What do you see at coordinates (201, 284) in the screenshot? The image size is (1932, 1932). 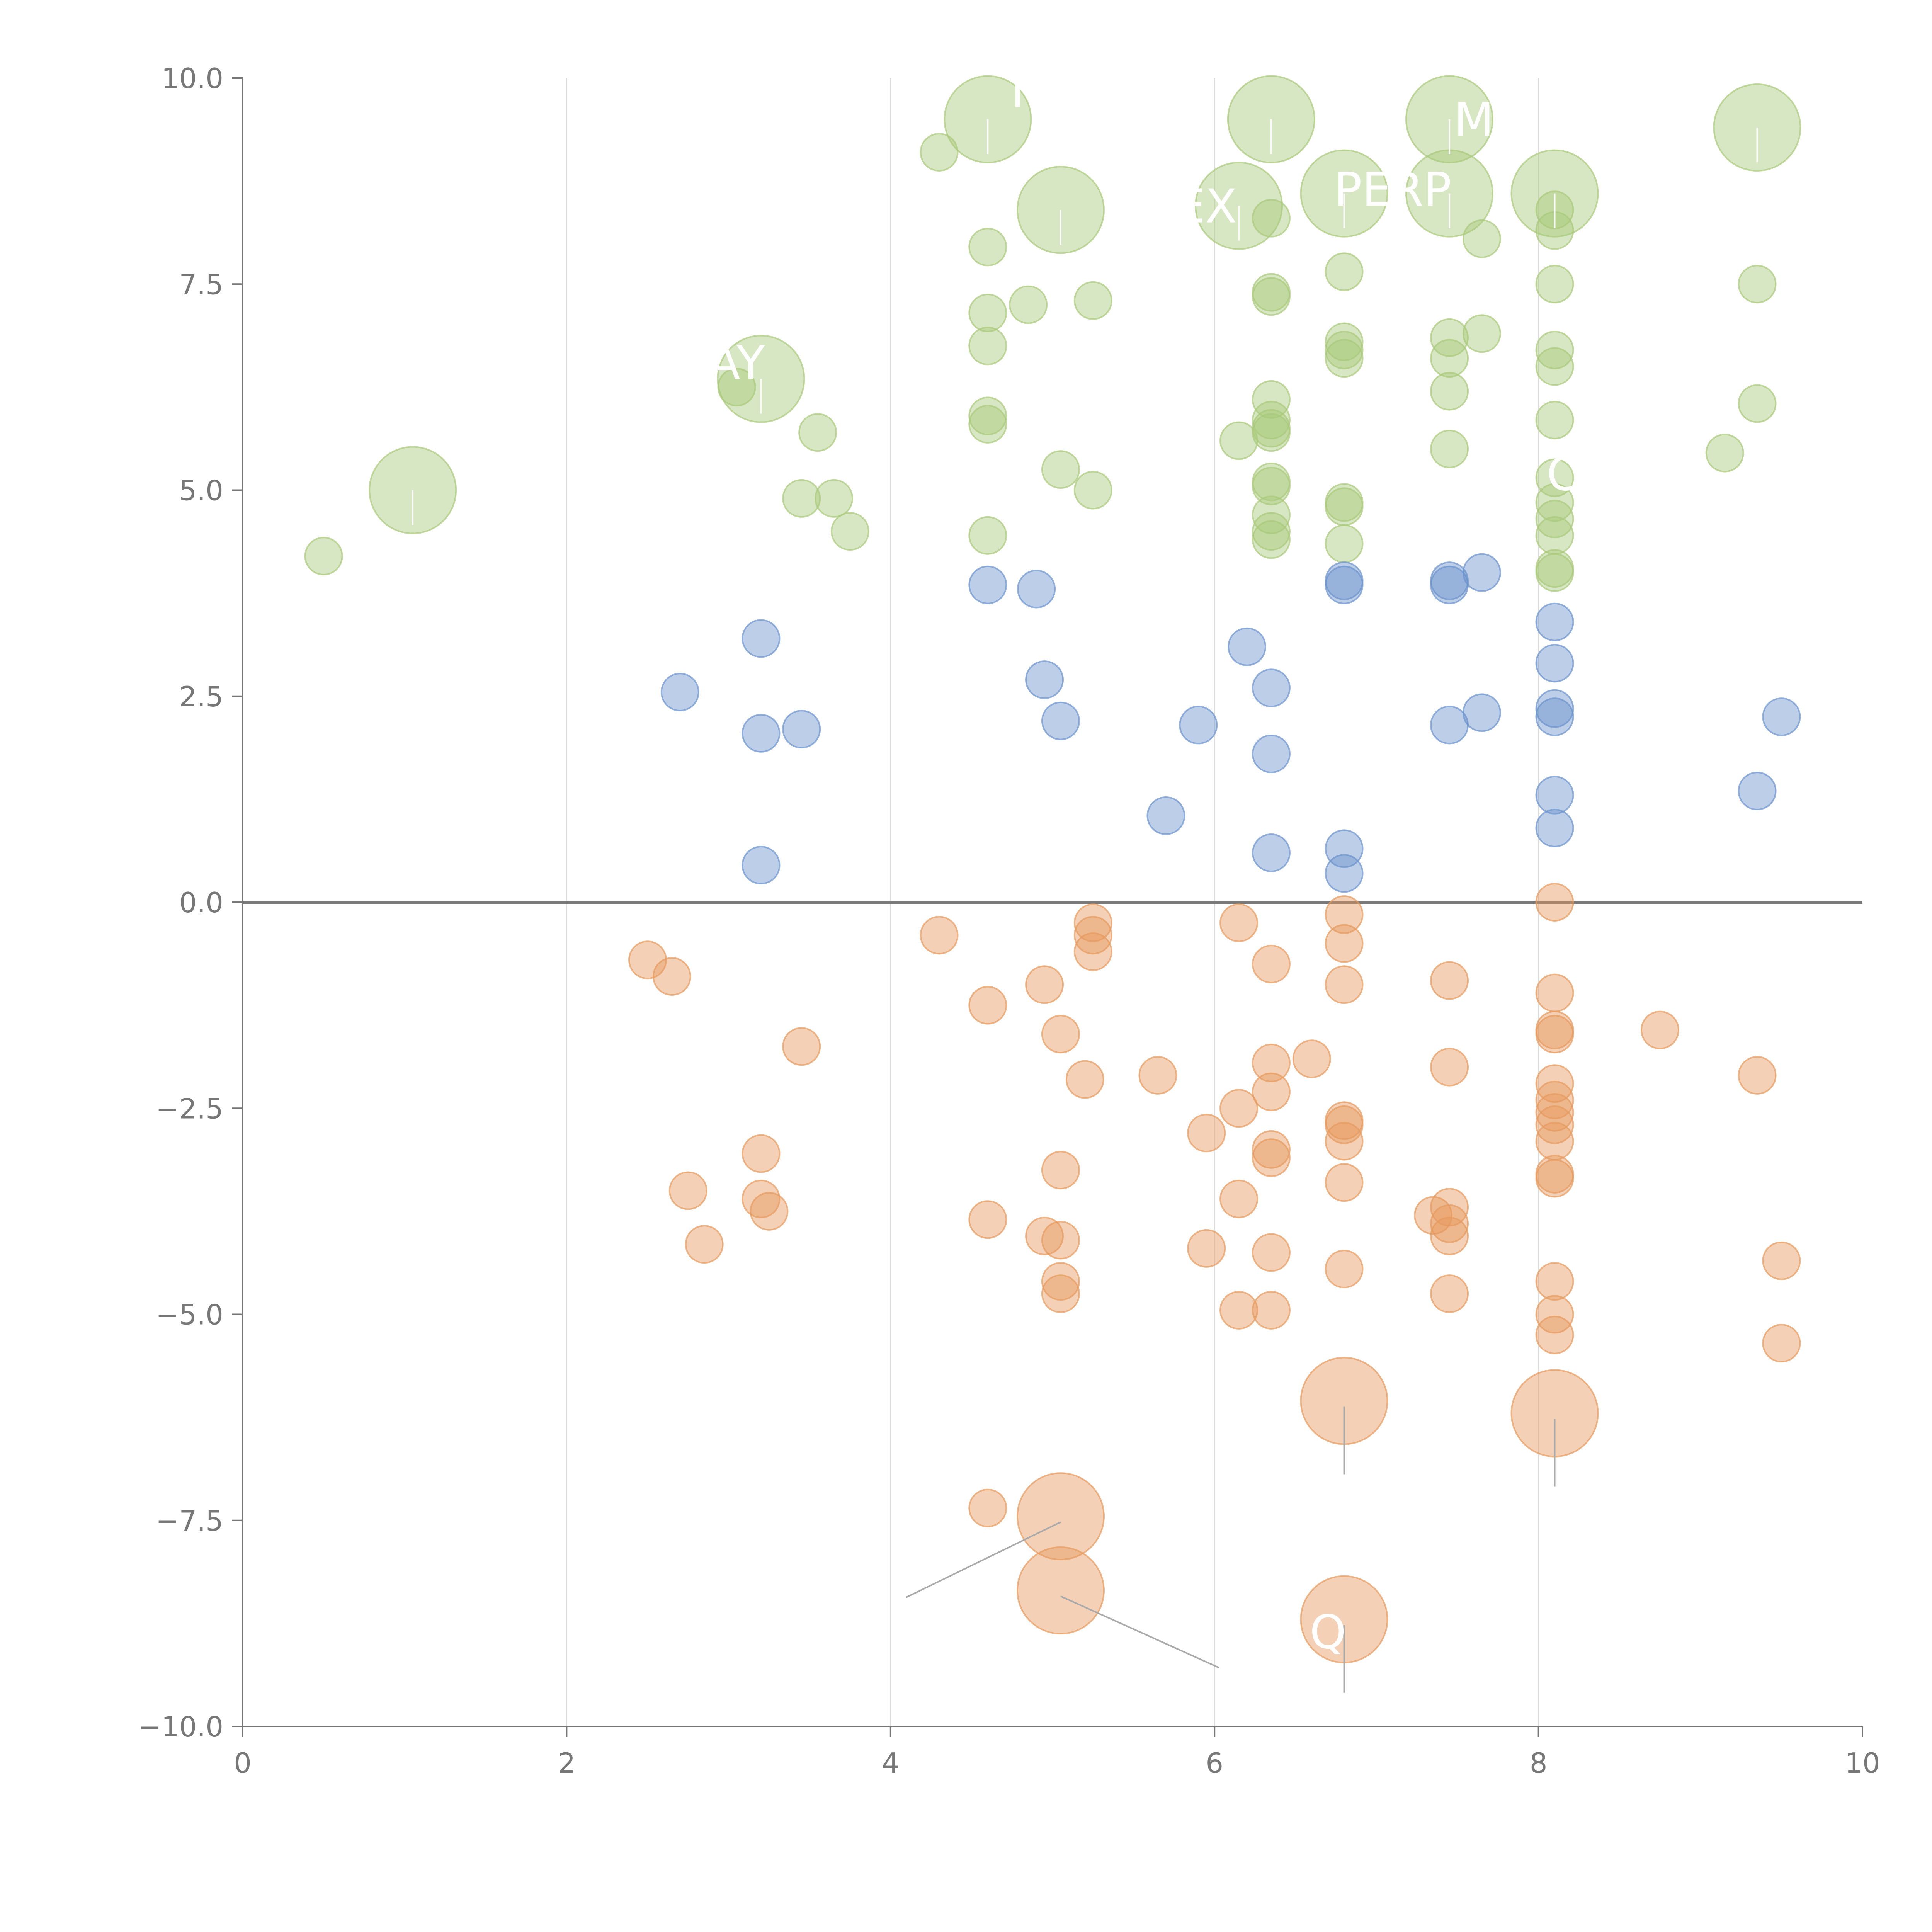 I see `y-tick-label: 7.5` at bounding box center [201, 284].